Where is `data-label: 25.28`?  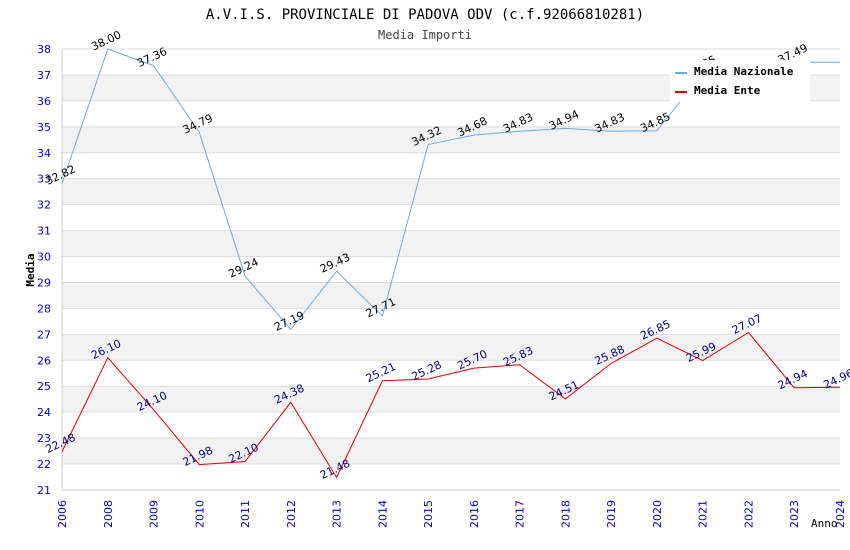
data-label: 25.28 is located at coordinates (427, 370).